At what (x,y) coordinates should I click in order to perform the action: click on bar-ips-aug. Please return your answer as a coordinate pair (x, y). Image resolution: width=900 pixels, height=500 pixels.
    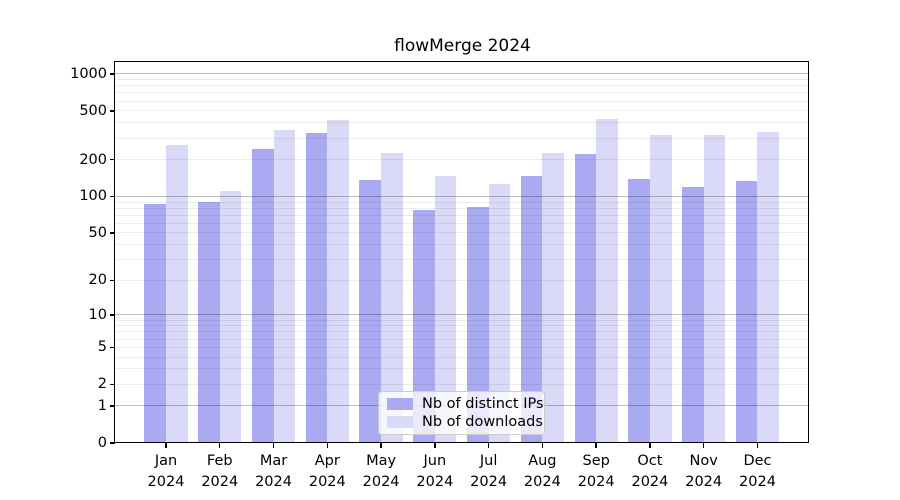
    Looking at the image, I should click on (531, 309).